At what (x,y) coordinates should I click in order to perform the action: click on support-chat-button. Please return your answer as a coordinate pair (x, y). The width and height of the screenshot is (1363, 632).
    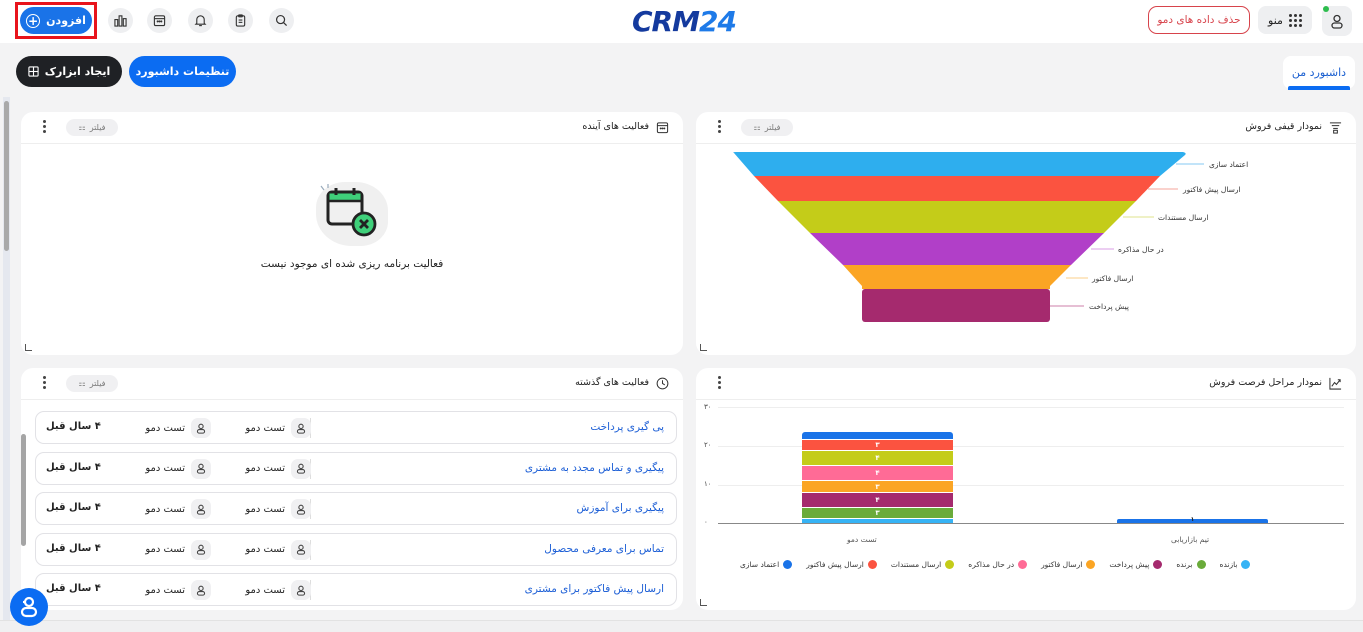
    Looking at the image, I should click on (29, 607).